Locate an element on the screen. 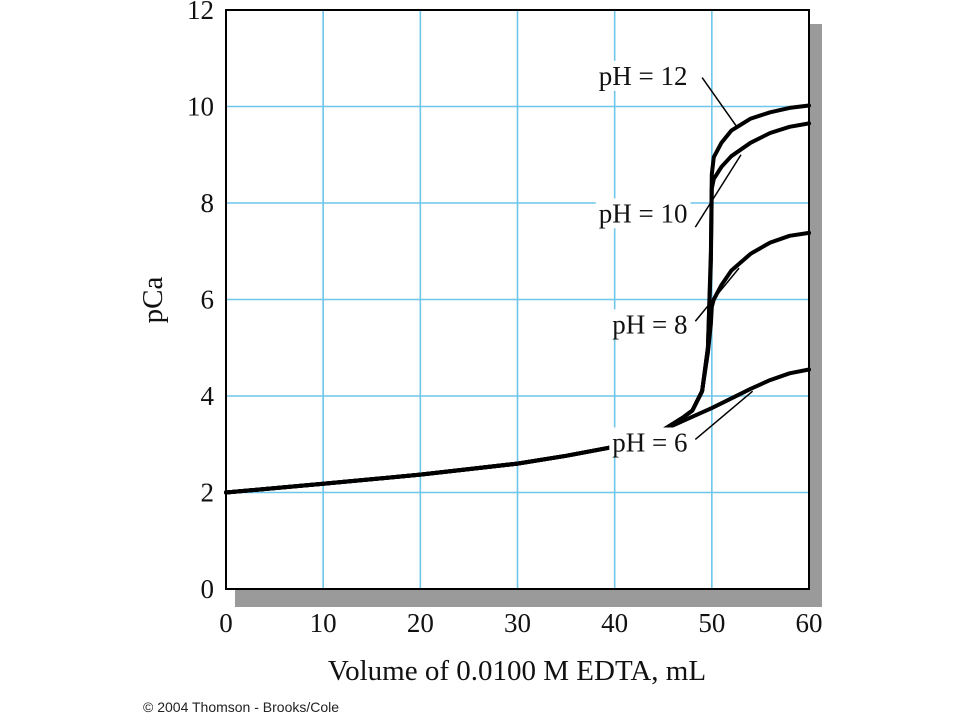 This screenshot has height=720, width=960. curve-label: pH = 6 is located at coordinates (649, 442).